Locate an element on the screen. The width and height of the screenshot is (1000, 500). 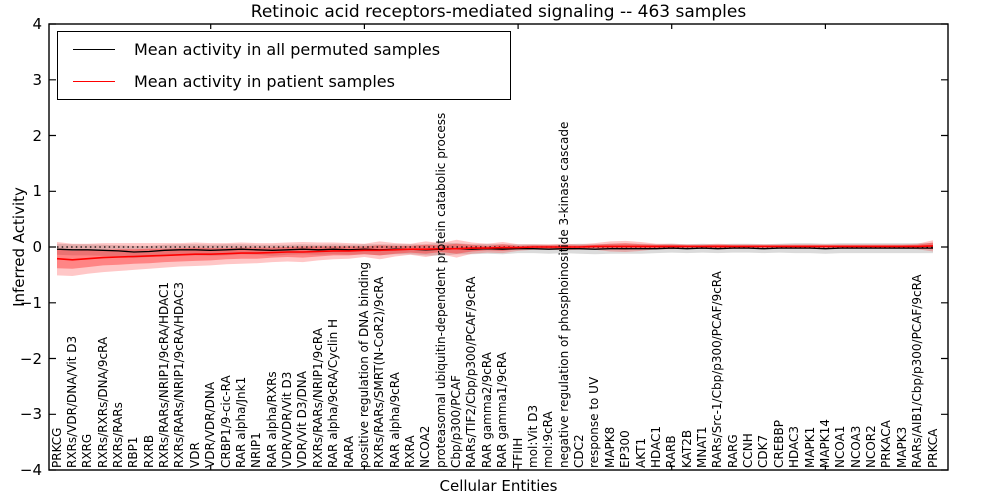
y-tick-label: 3 is located at coordinates (37, 79).